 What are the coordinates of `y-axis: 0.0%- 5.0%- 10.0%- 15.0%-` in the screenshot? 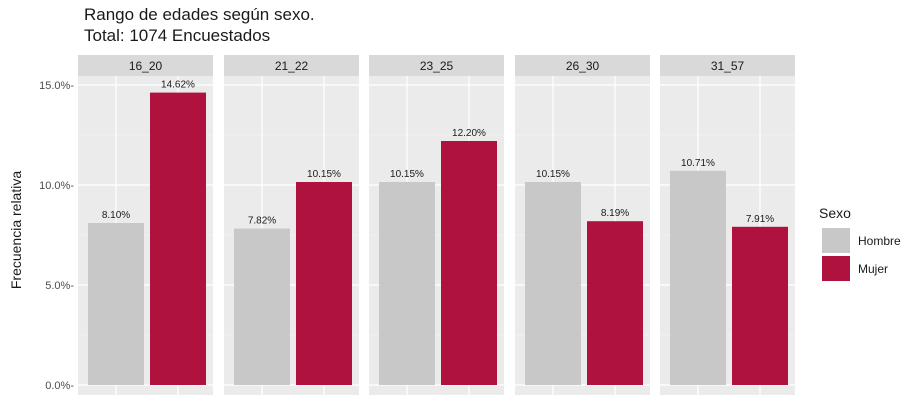 It's located at (56, 236).